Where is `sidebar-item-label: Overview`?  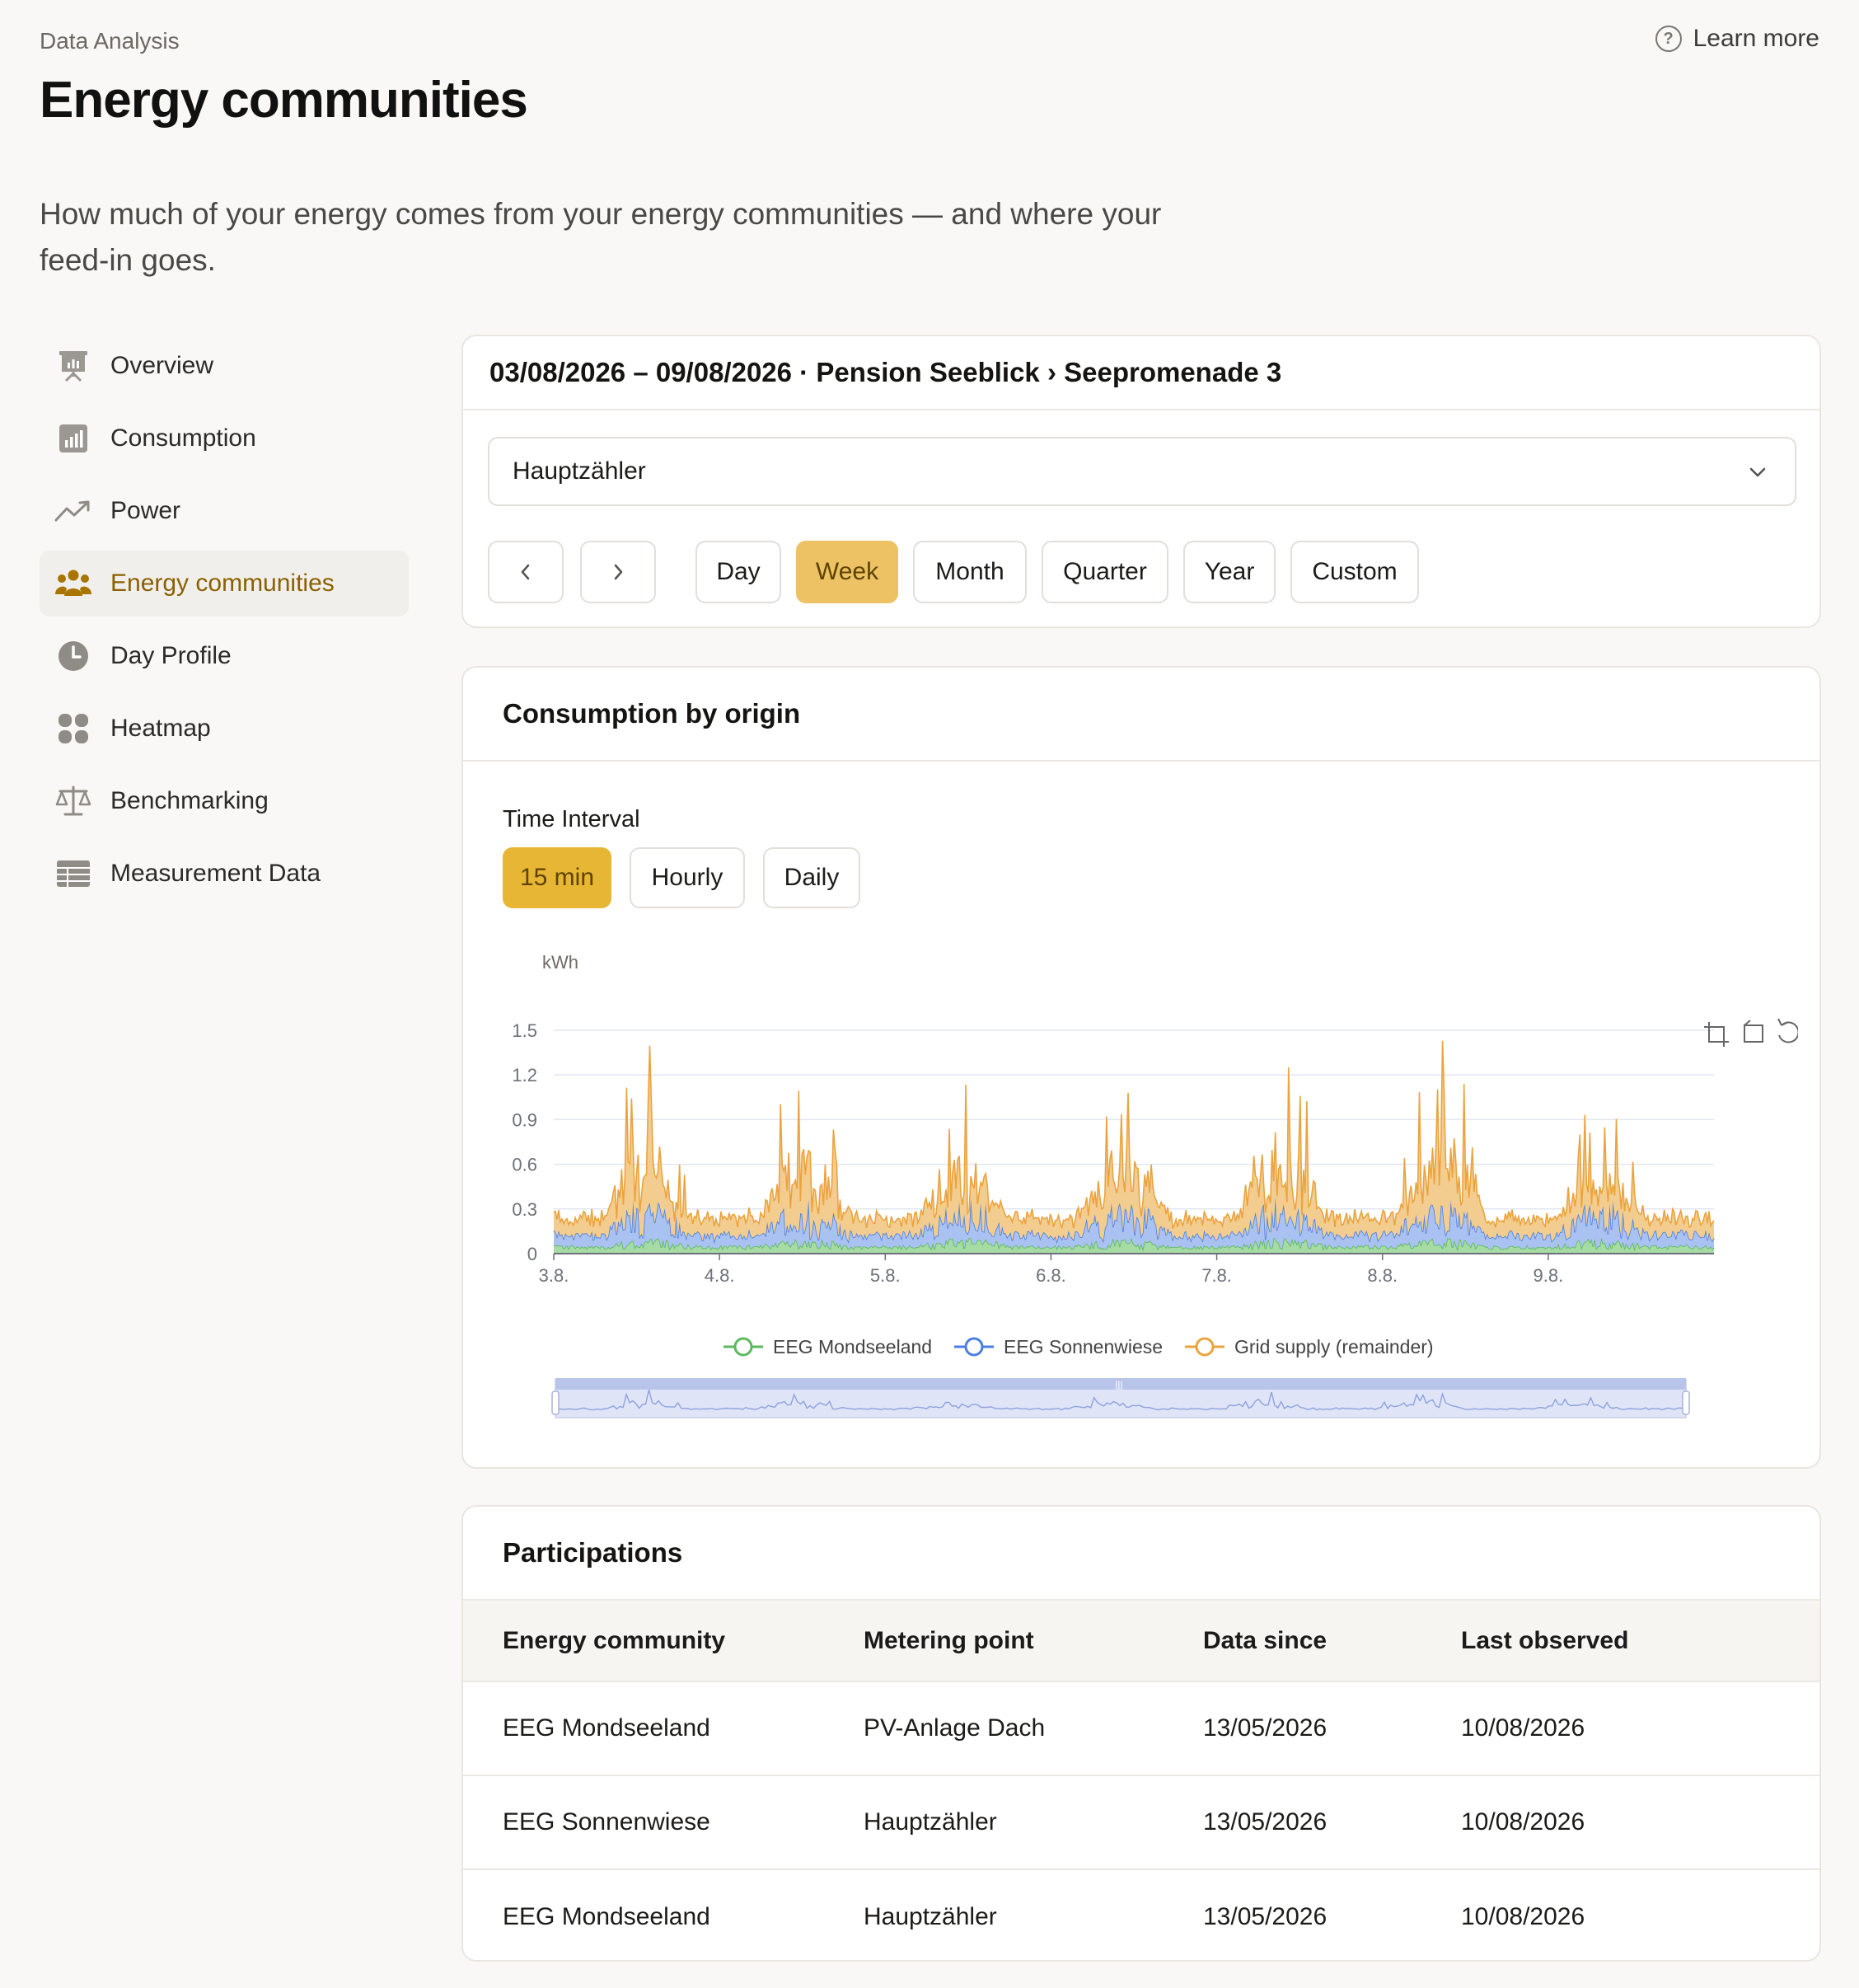
sidebar-item-label: Overview is located at coordinates (162, 366).